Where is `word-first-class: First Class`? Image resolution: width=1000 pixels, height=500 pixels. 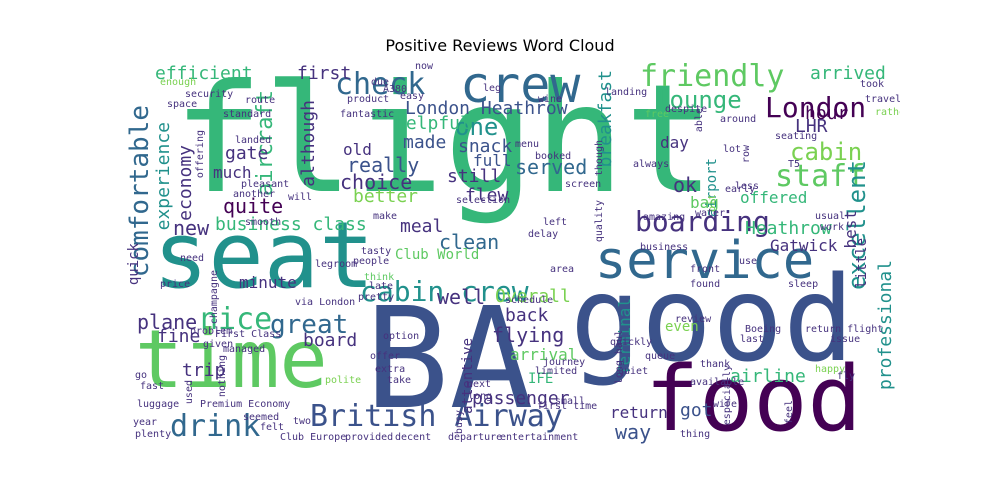
word-first-class: First Class is located at coordinates (248, 334).